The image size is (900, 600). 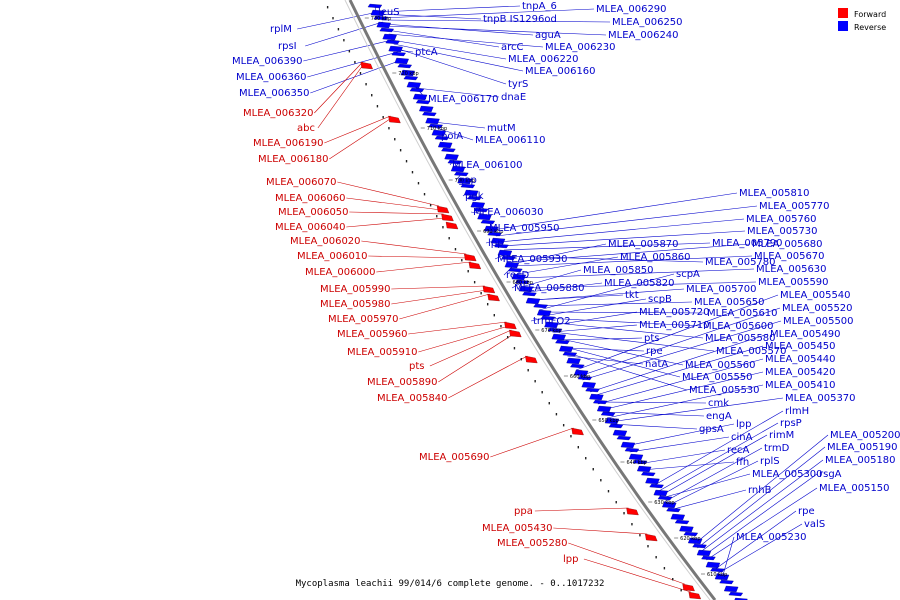 What do you see at coordinates (267, 61) in the screenshot?
I see `reverse-gene-label: MLEA_006390` at bounding box center [267, 61].